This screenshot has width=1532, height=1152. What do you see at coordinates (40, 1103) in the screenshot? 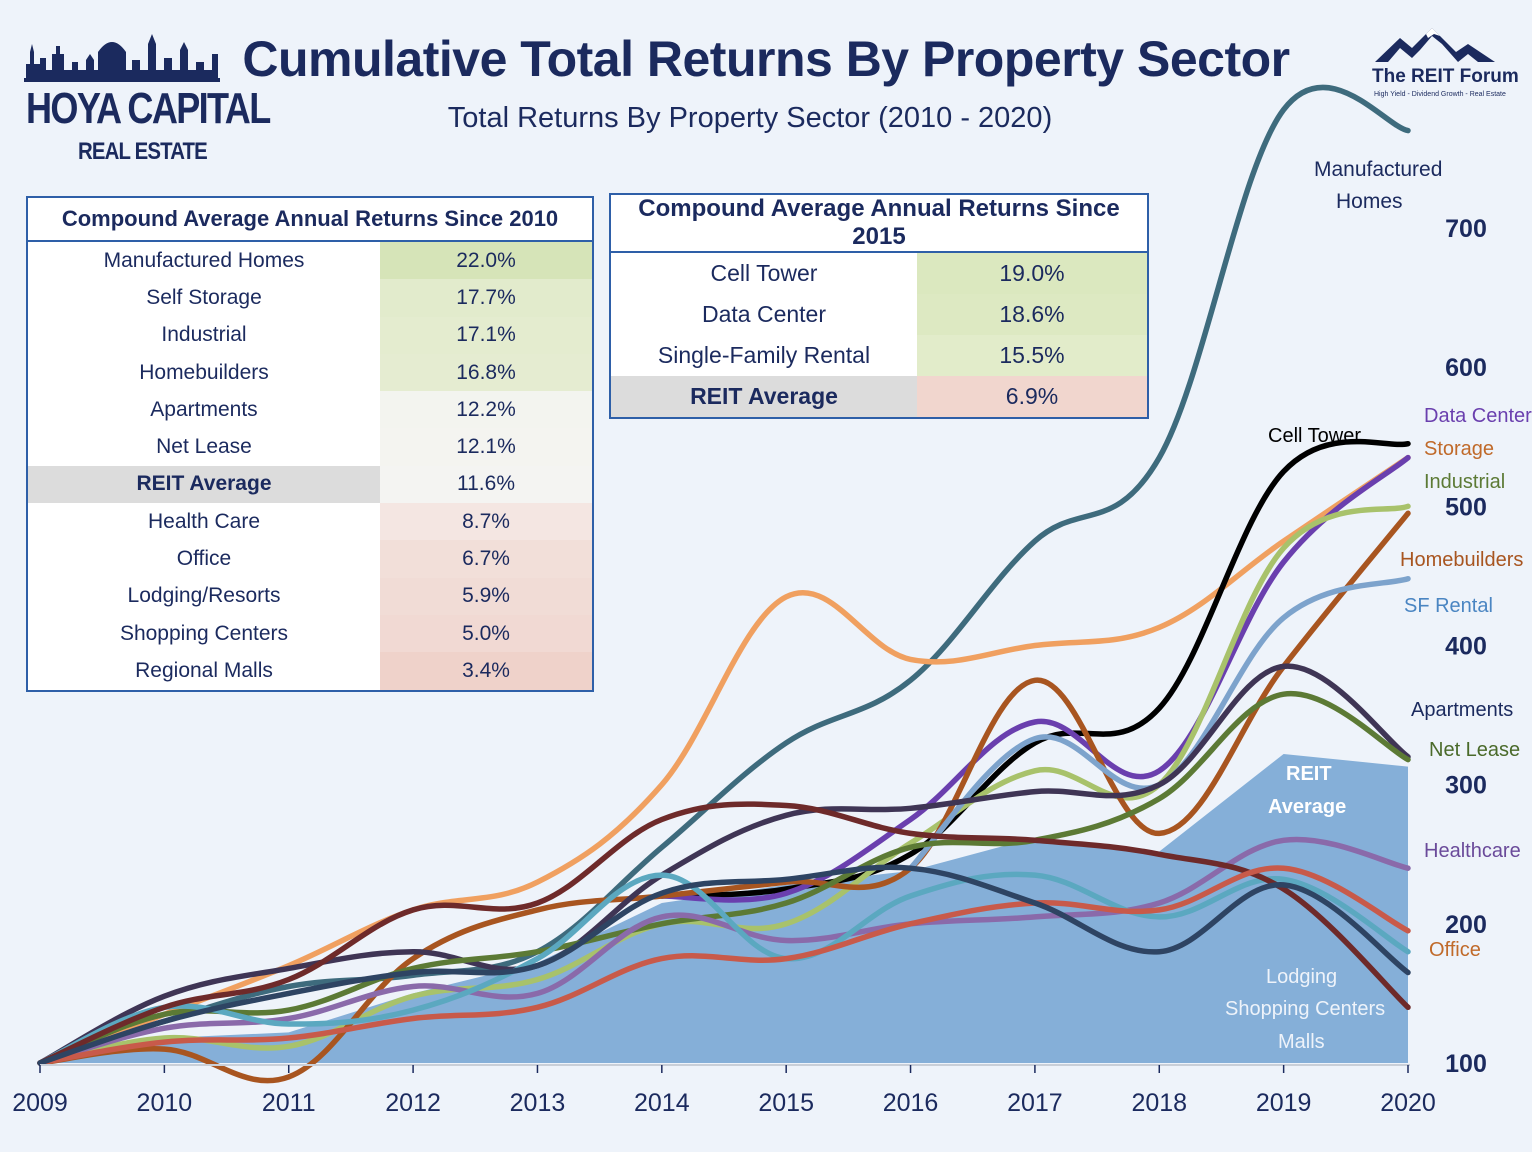
I see `x-tick-label: 2009` at bounding box center [40, 1103].